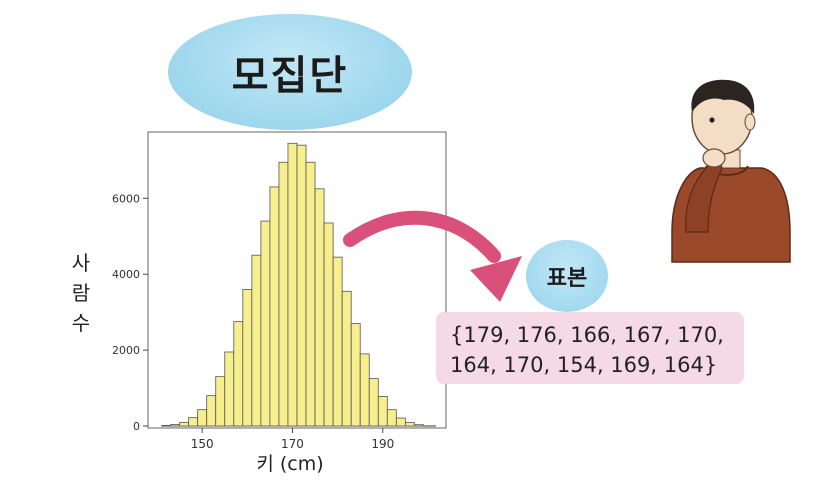 The height and width of the screenshot is (494, 838). Describe the element at coordinates (81, 263) in the screenshot. I see `y-axis-label-char: 사` at that location.